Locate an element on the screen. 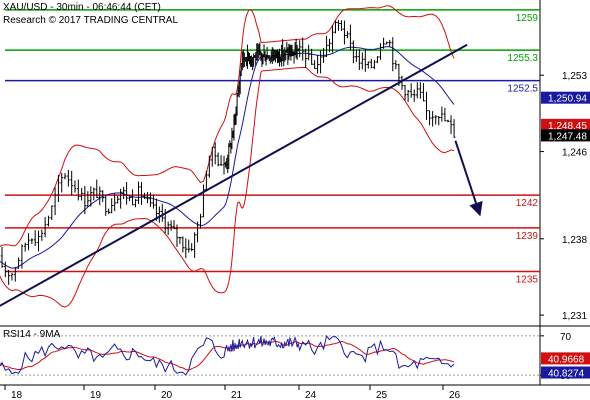 Image resolution: width=590 pixels, height=400 pixels. level-label-1242: 1242 is located at coordinates (527, 203).